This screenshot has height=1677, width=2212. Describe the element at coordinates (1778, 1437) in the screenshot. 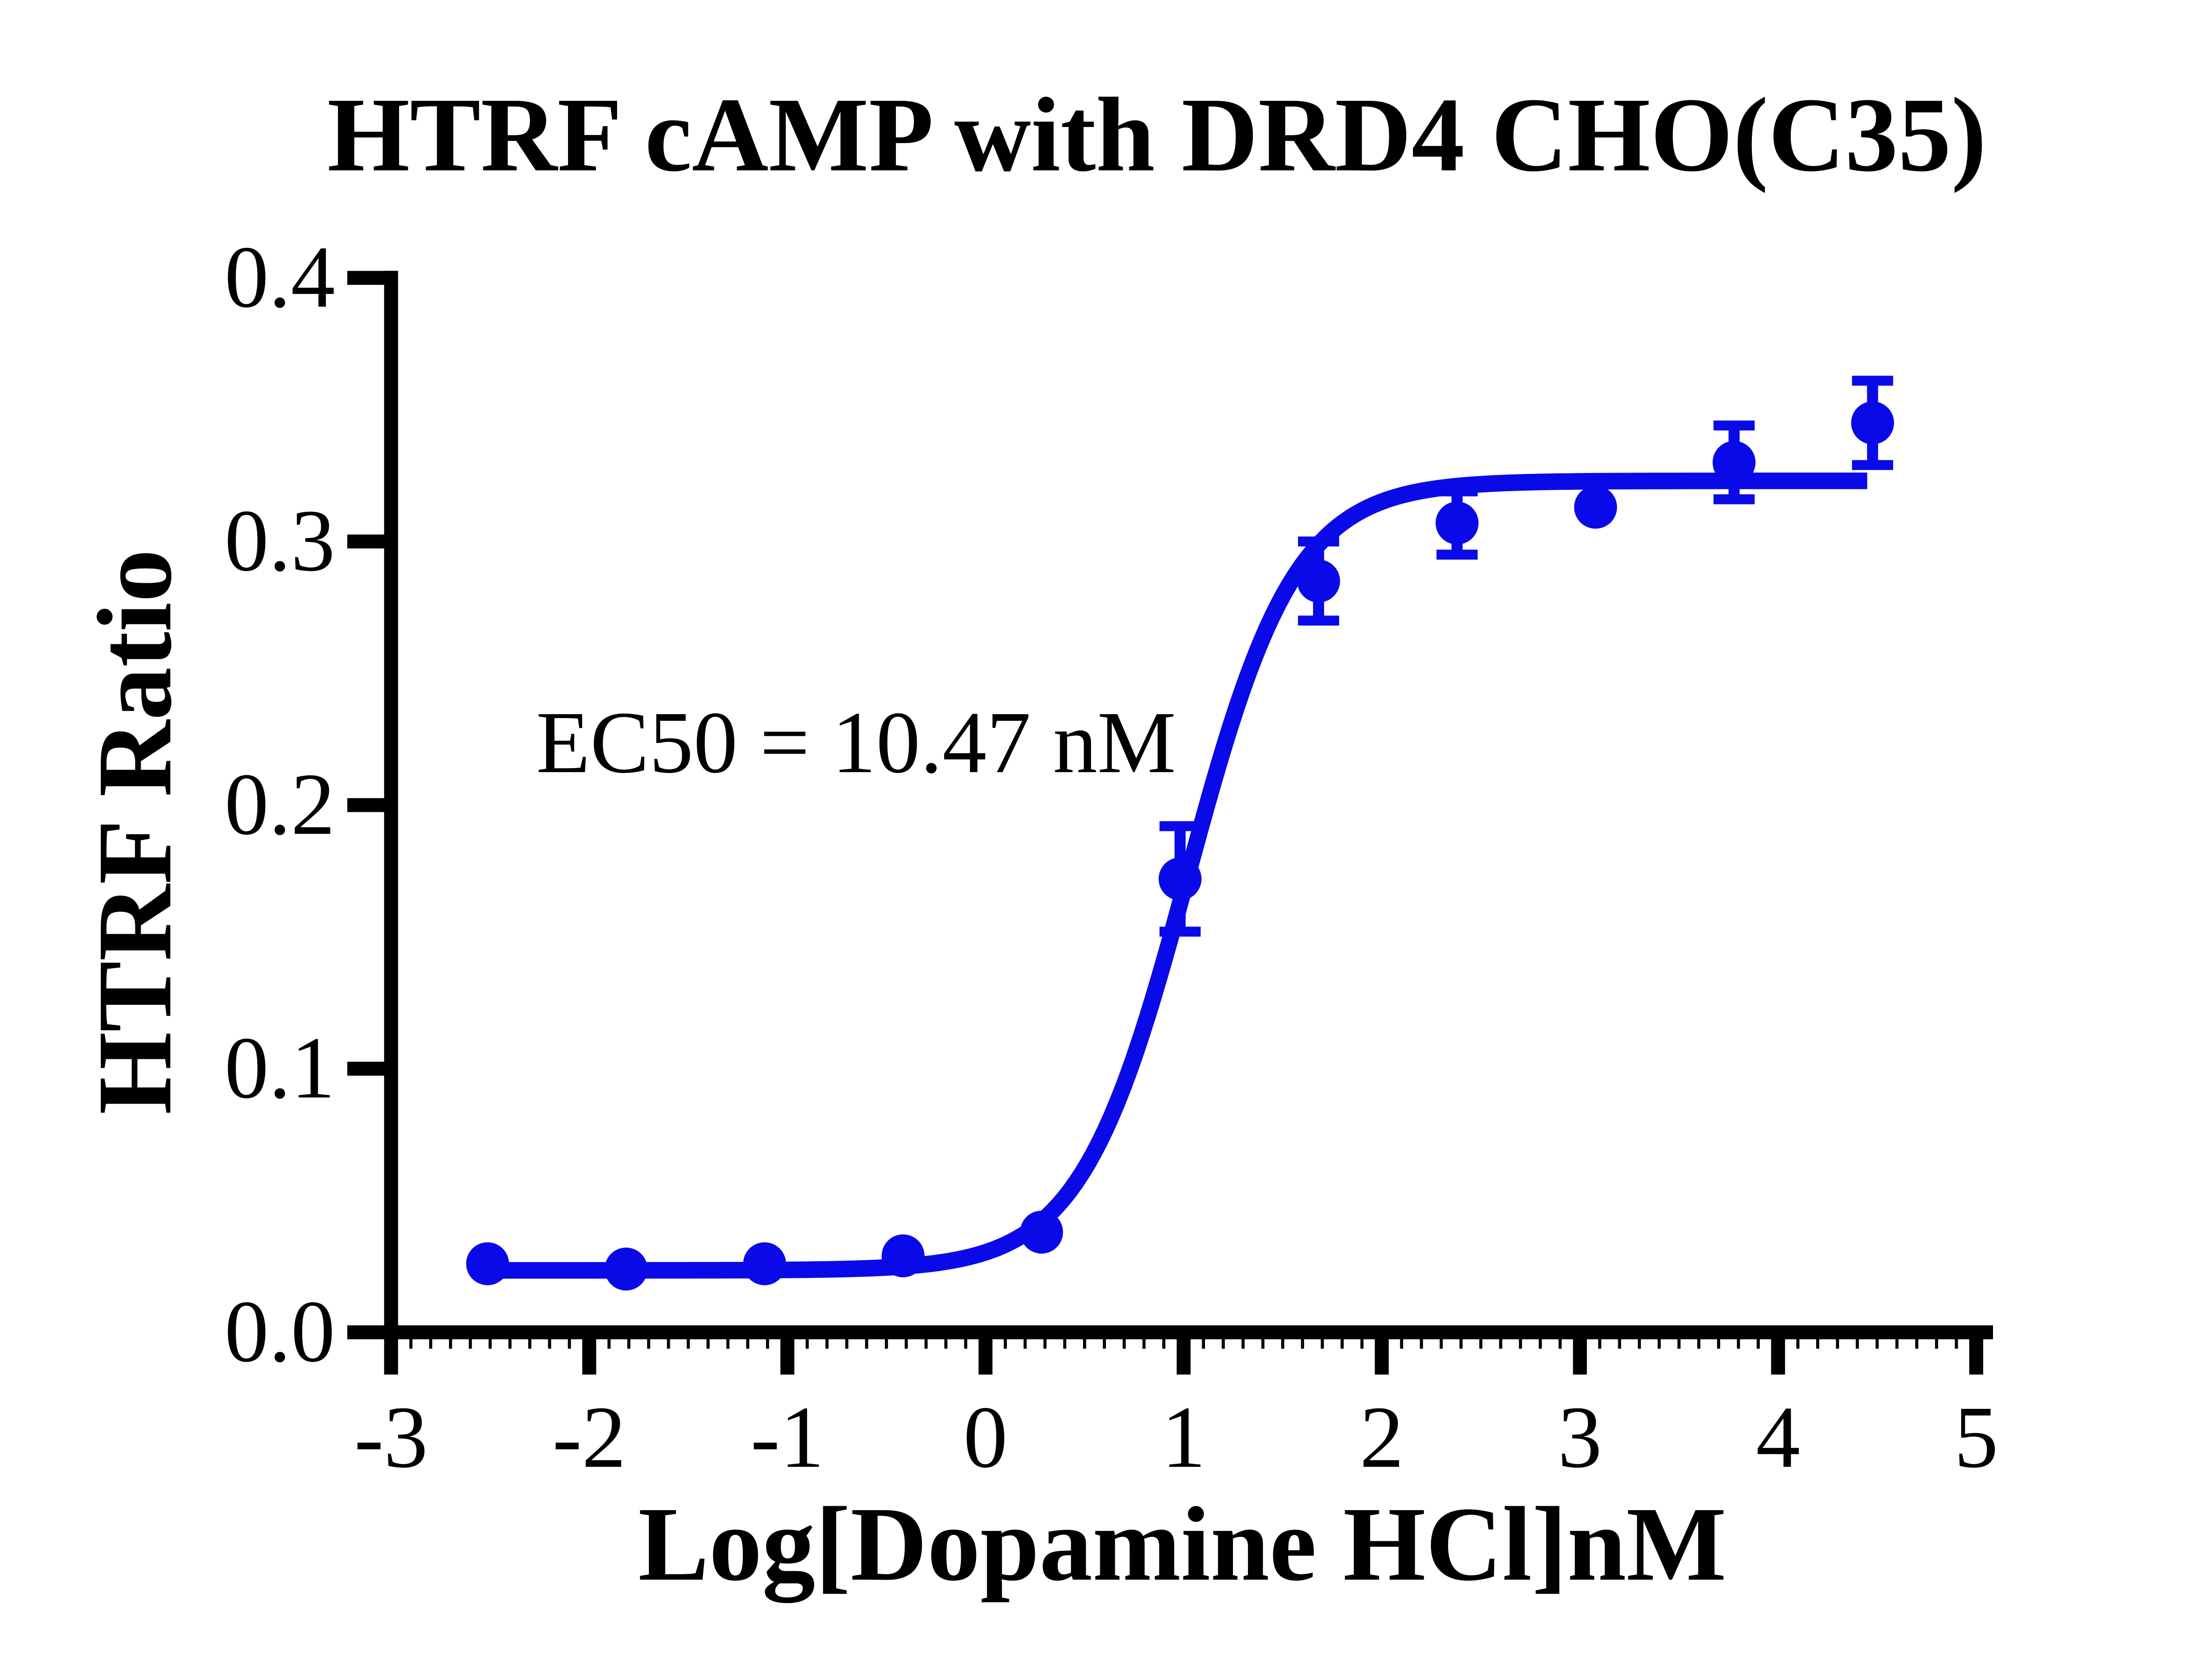

I see `x-tick-label: 4` at that location.